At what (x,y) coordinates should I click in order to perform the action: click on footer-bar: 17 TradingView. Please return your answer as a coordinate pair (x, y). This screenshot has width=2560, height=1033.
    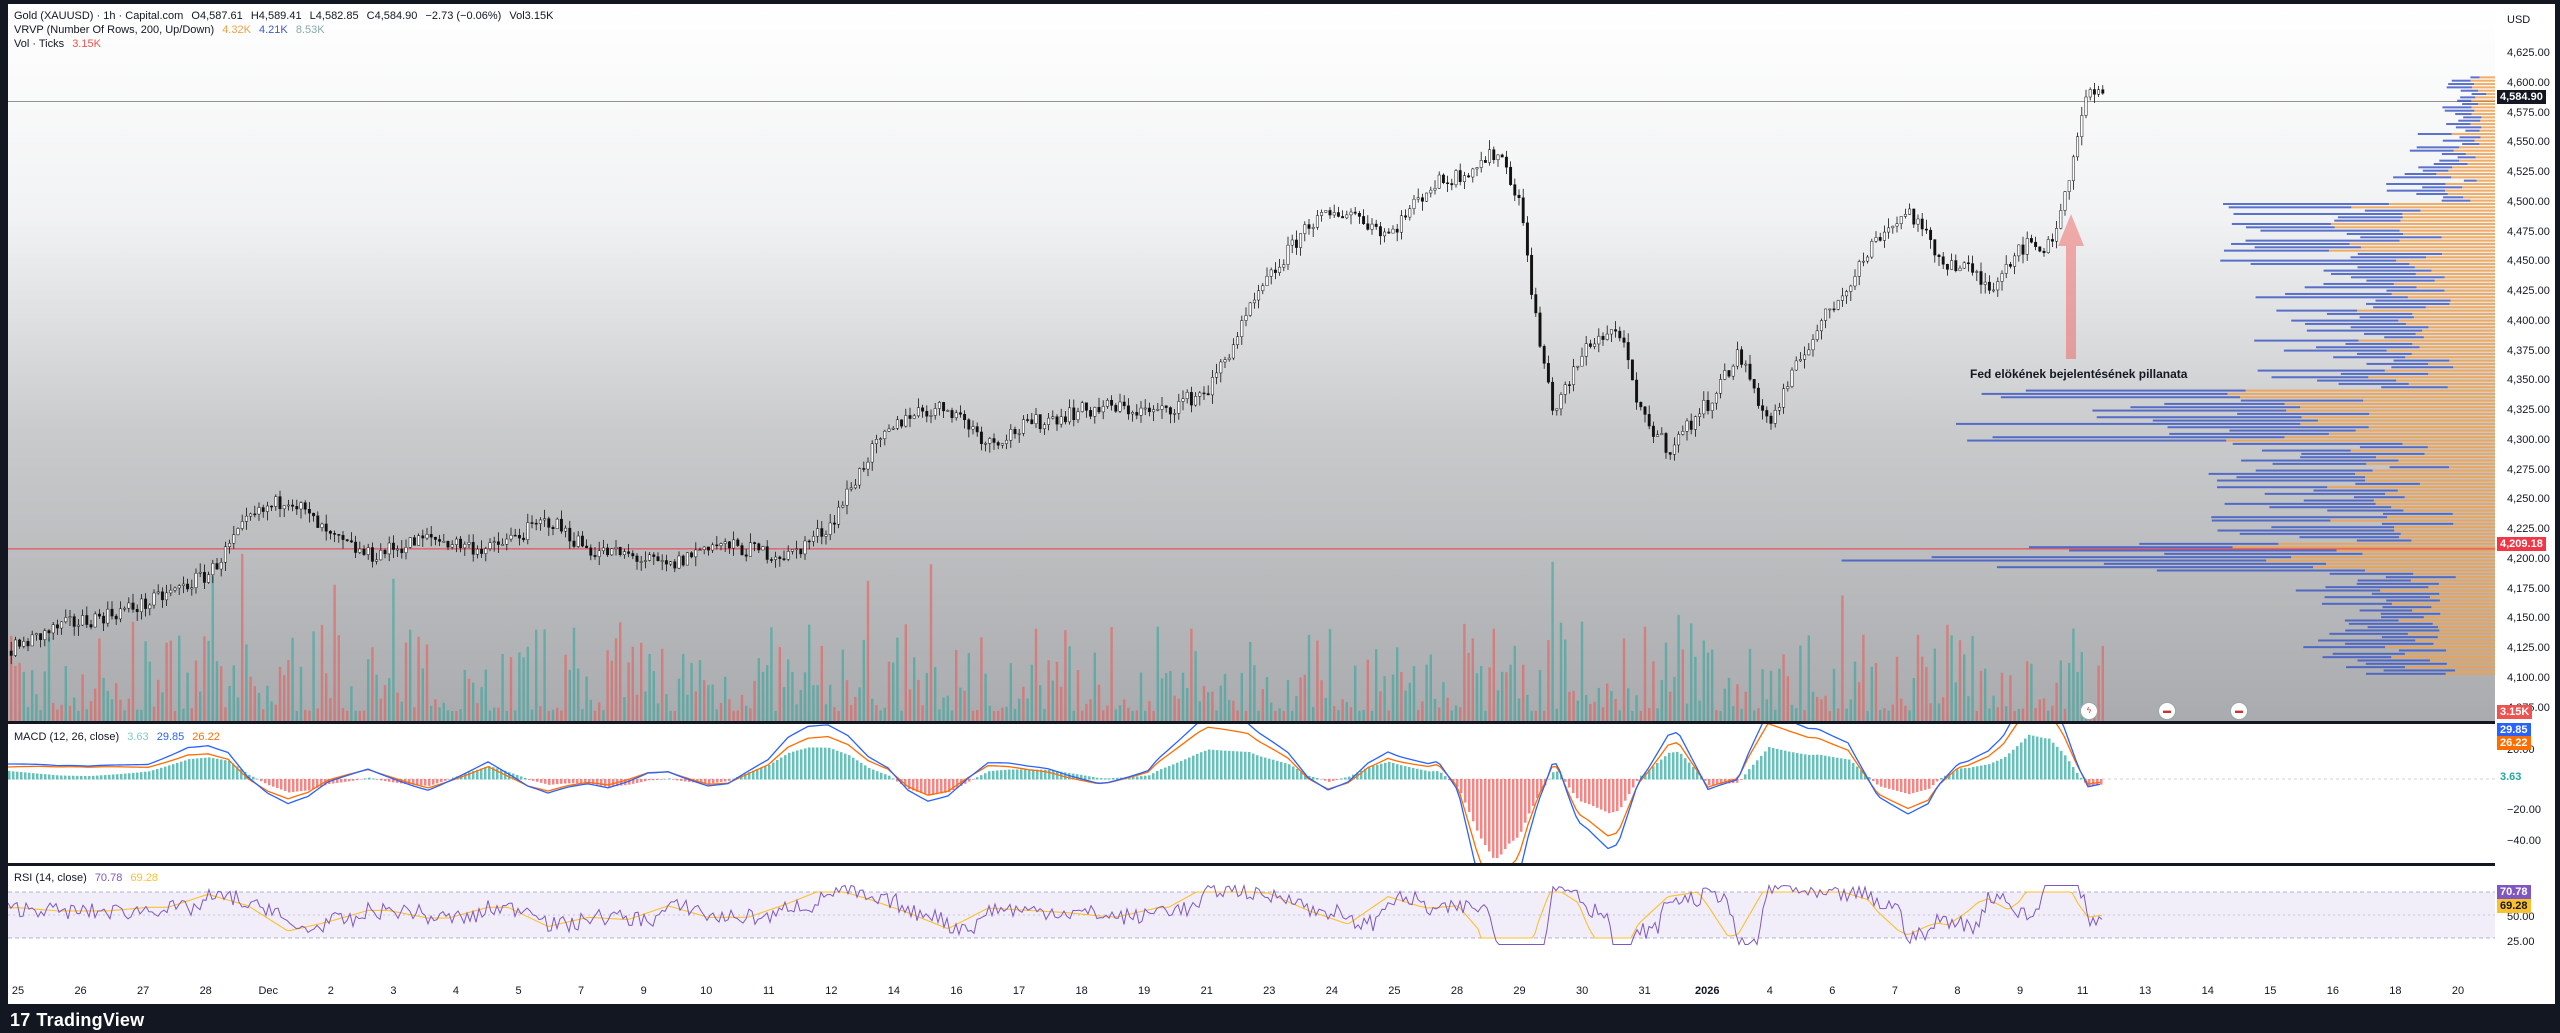
    Looking at the image, I should click on (1280, 1018).